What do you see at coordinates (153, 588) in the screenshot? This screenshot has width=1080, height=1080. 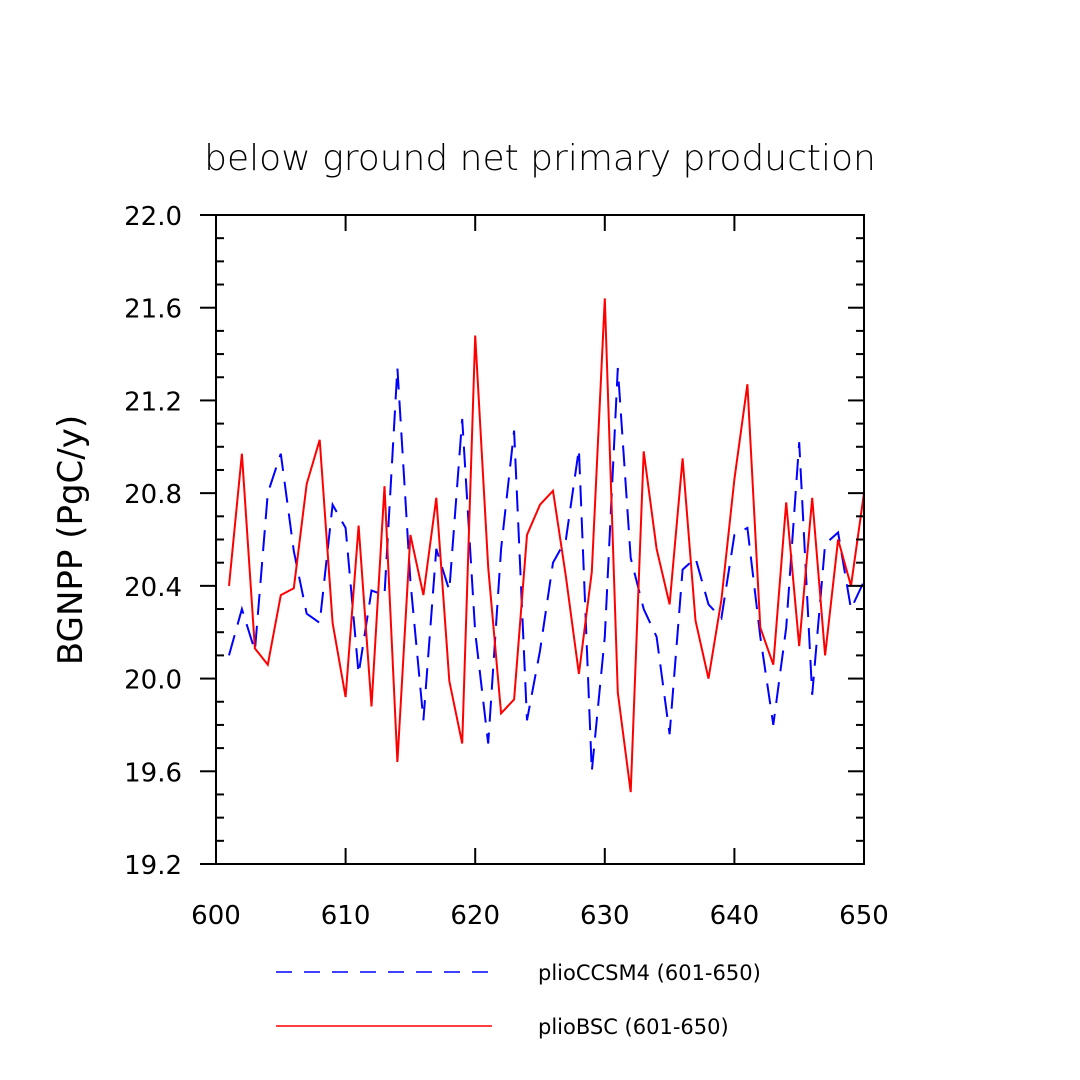 I see `y-tick-label: 20.4` at bounding box center [153, 588].